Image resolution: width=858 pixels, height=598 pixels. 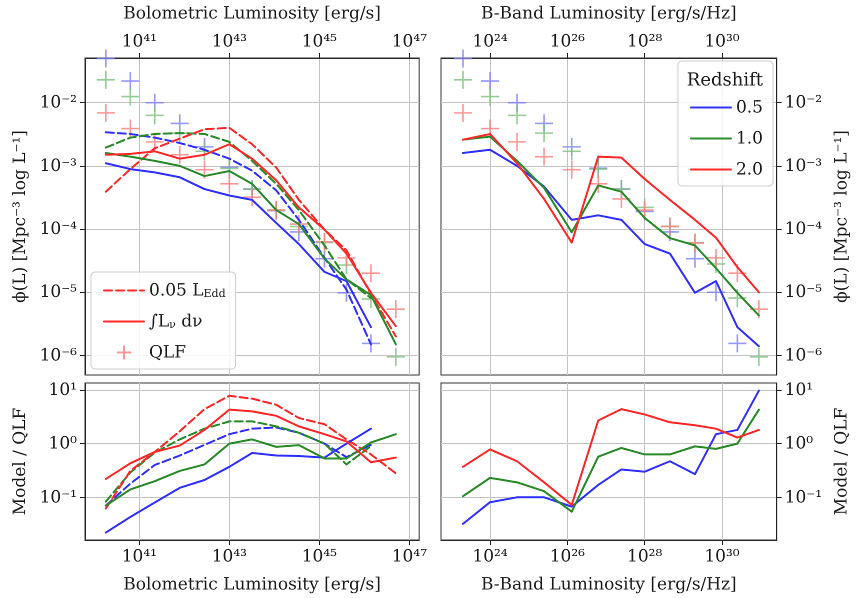 I want to click on legend-title: Redshift, so click(x=725, y=80).